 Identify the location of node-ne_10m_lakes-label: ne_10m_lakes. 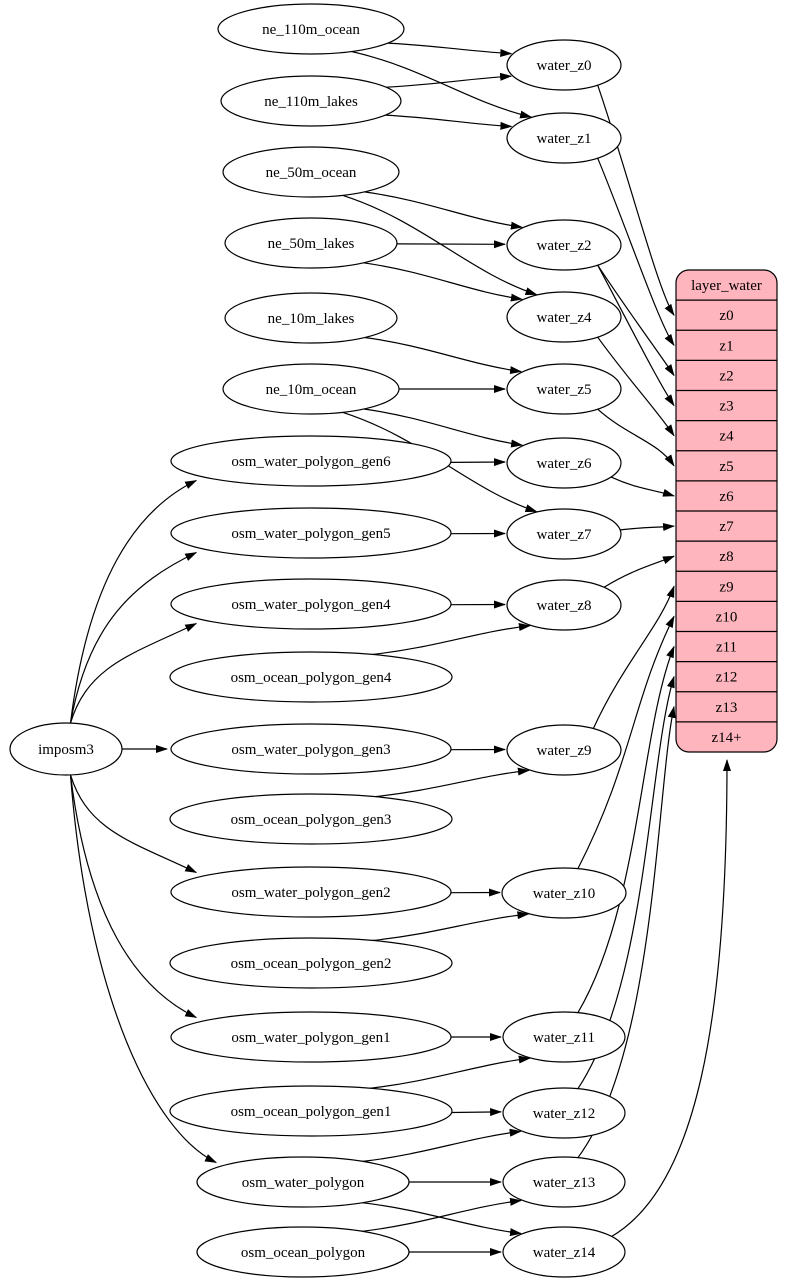
(311, 319).